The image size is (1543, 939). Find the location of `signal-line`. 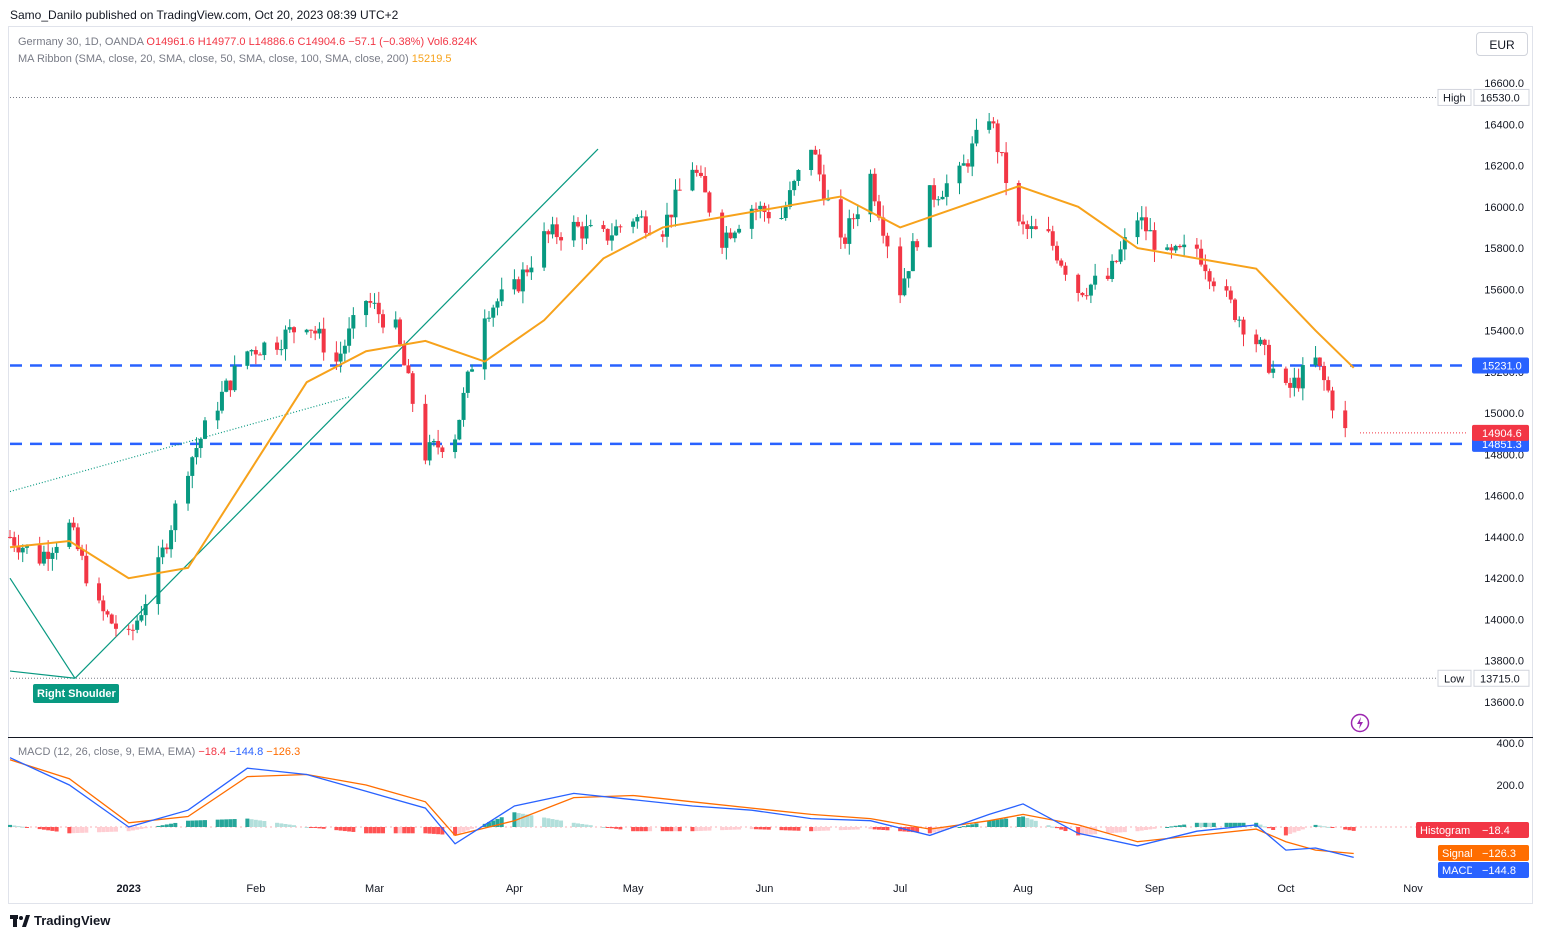

signal-line is located at coordinates (681, 807).